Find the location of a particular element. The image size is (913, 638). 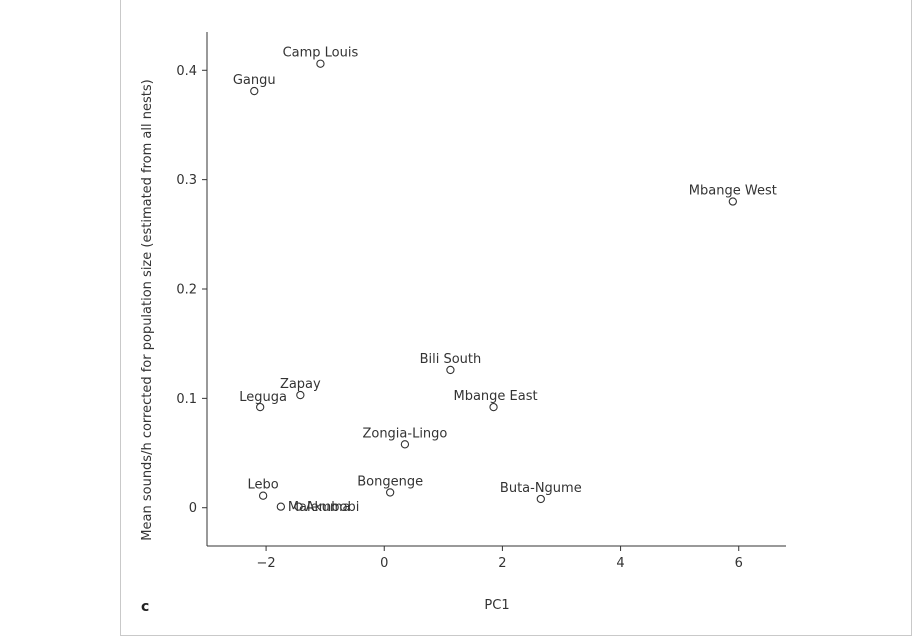

y-tick-label: 0.1 is located at coordinates (186, 399).